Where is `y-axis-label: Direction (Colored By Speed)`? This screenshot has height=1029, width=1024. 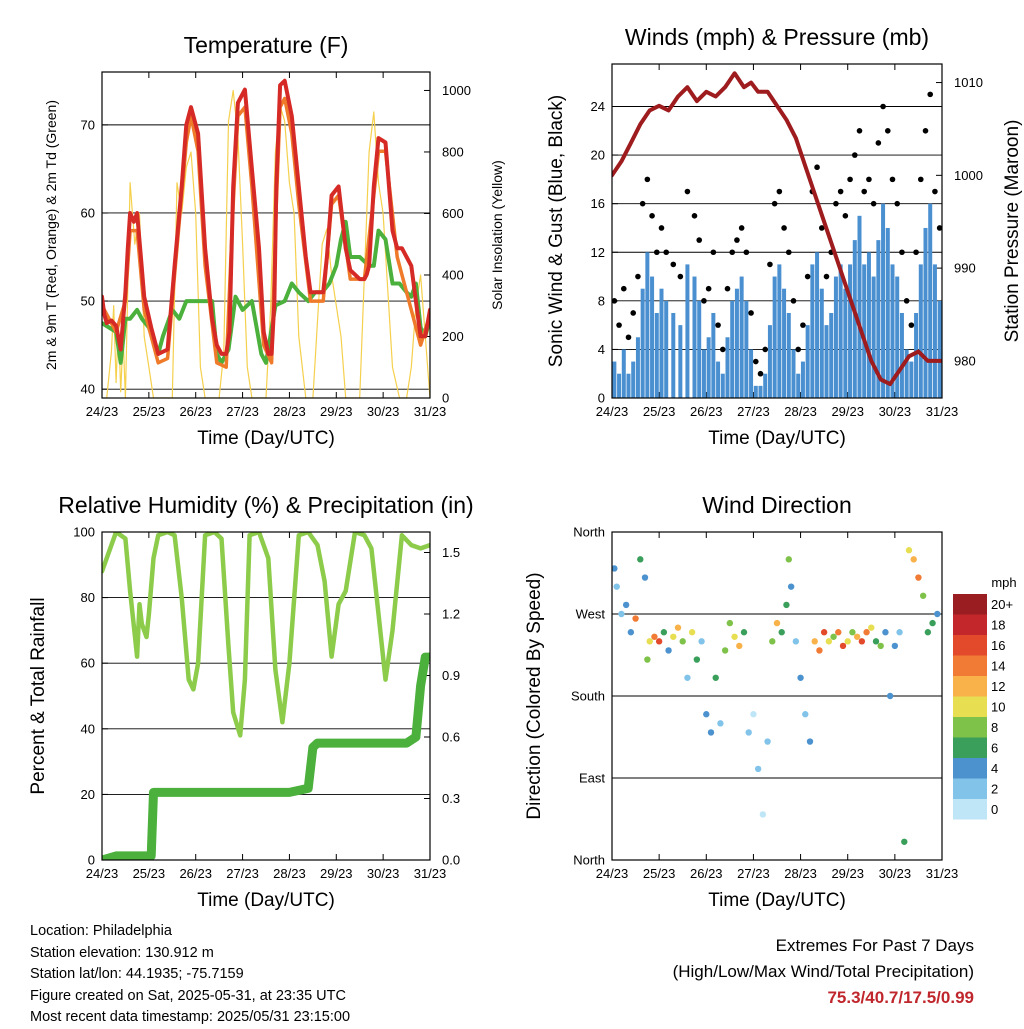 y-axis-label: Direction (Colored By Speed) is located at coordinates (534, 695).